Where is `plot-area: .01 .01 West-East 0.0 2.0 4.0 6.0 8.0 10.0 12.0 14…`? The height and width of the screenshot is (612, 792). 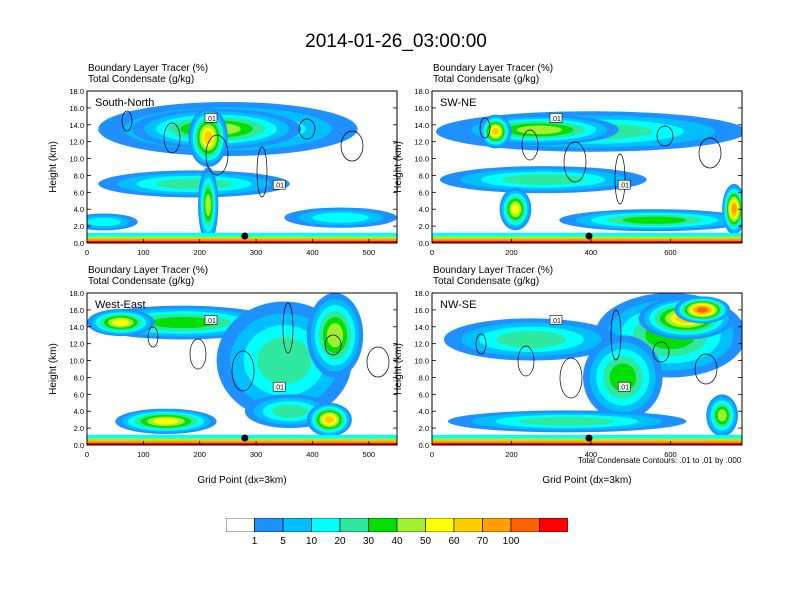
plot-area: .01 .01 West-East 0.0 2.0 4.0 6.0 8.0 10.0 12.0 14… is located at coordinates (223, 387).